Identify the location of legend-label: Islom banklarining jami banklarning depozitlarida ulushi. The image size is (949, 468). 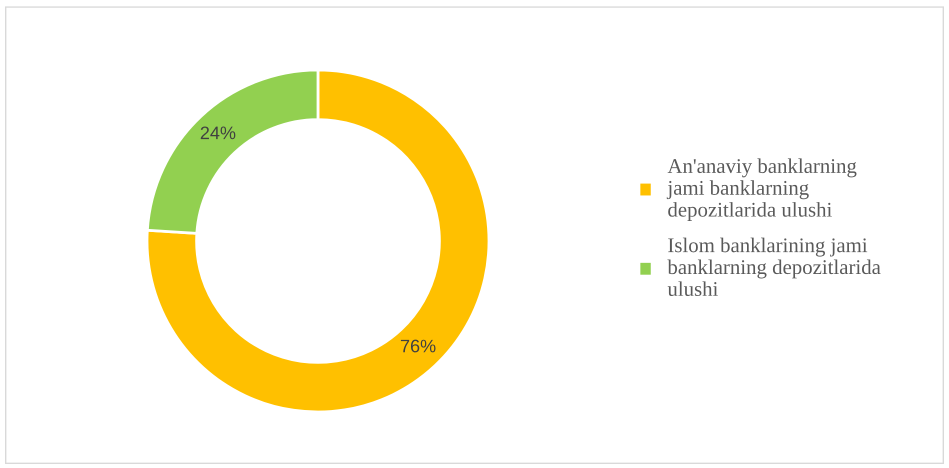
(774, 267).